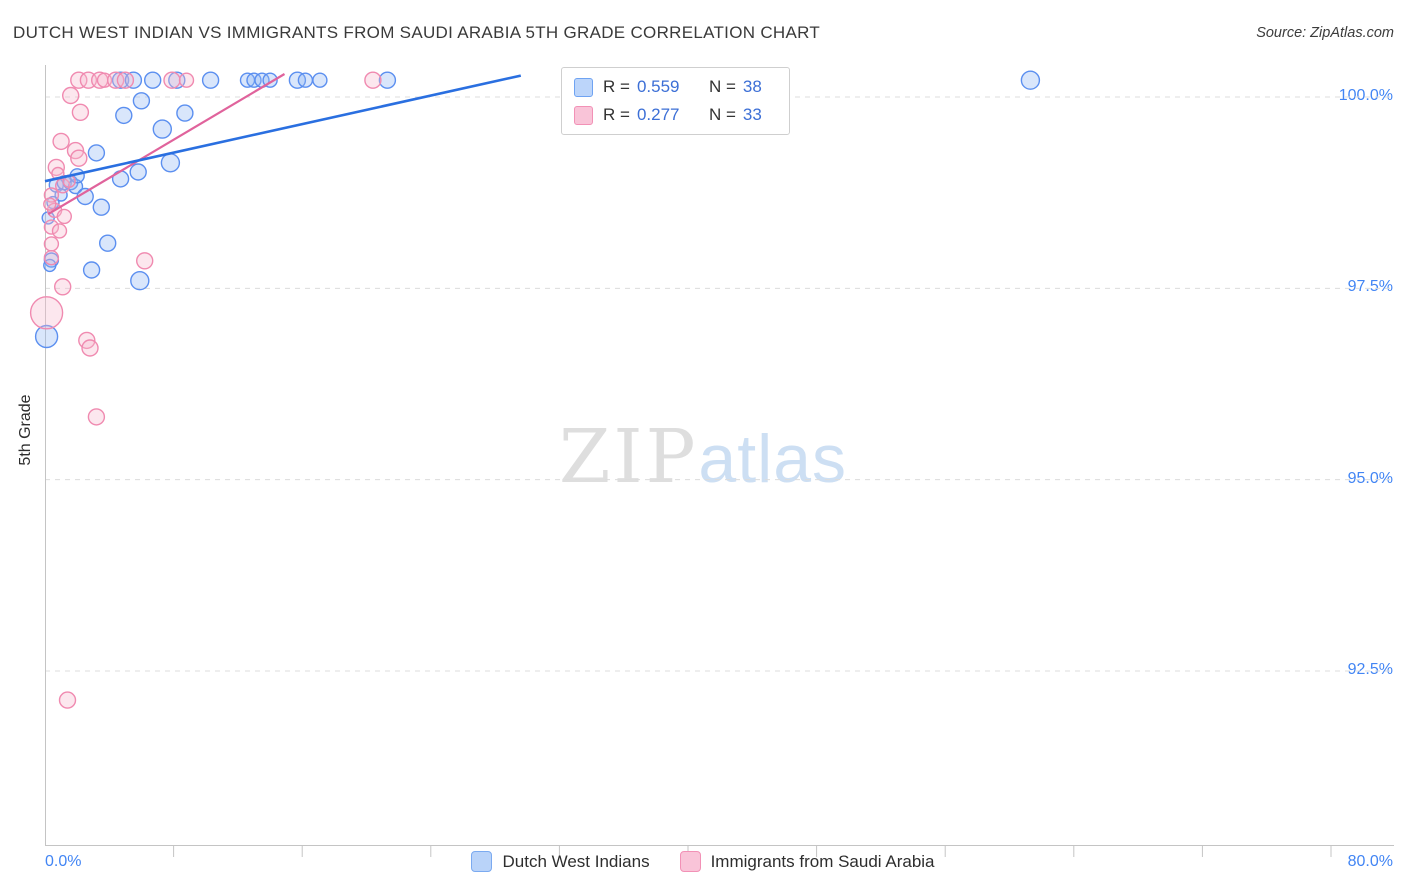  I want to click on bottom-legend-item-pink: Immigrants from Saudi Arabia, so click(807, 861).